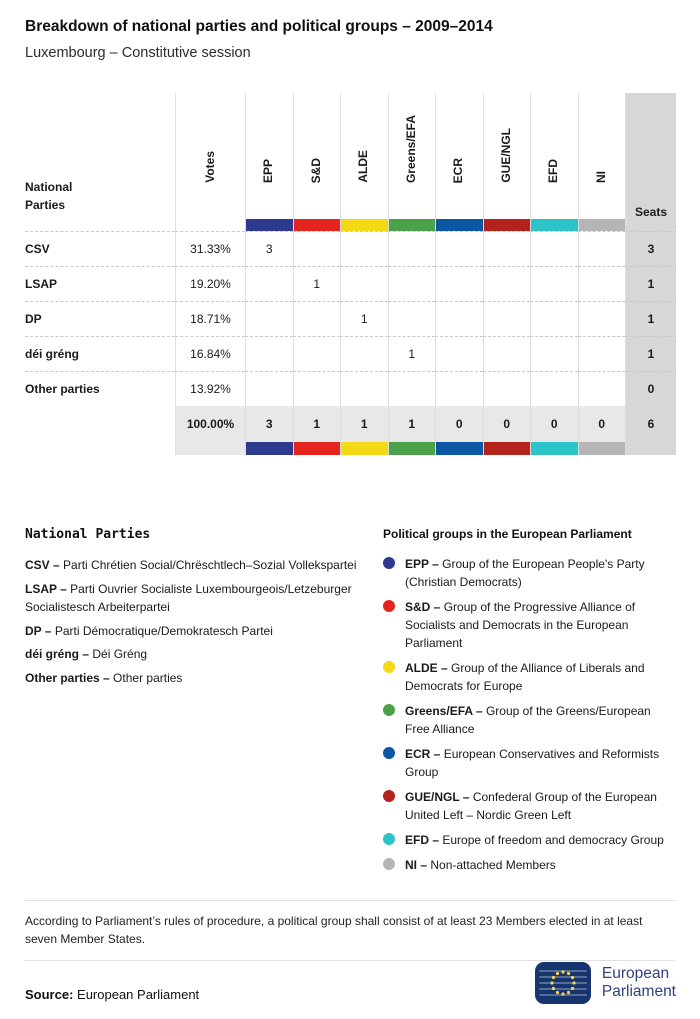 This screenshot has width=700, height=1019. I want to click on table-row: déi gréng 16.84% 1 1, so click(350, 353).